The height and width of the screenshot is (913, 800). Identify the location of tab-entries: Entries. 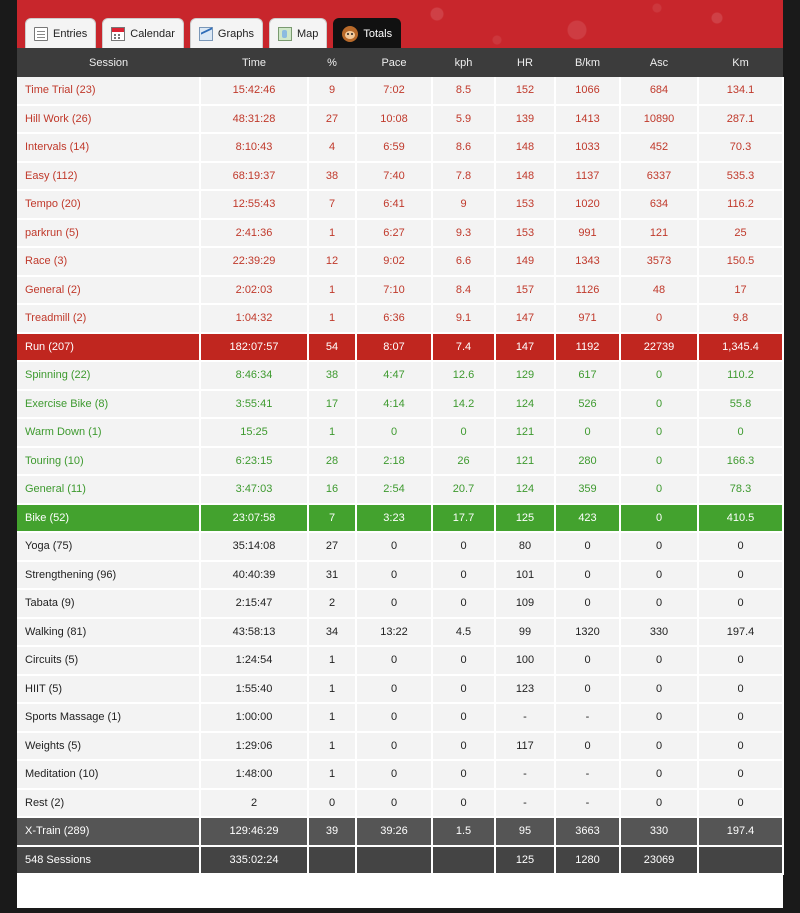
(61, 33).